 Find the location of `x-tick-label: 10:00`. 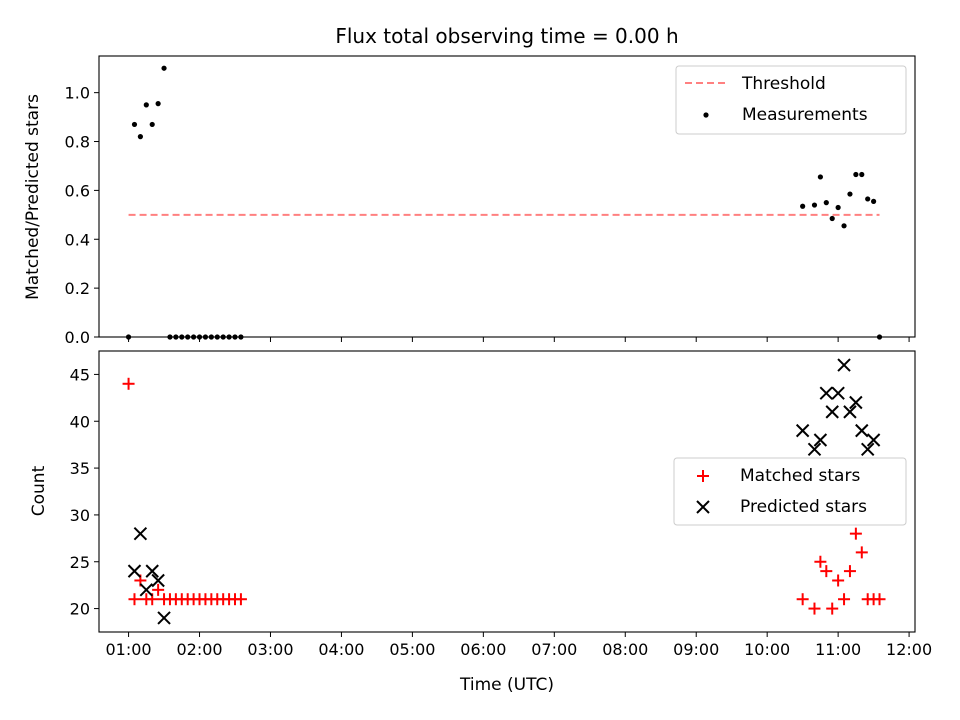

x-tick-label: 10:00 is located at coordinates (767, 649).